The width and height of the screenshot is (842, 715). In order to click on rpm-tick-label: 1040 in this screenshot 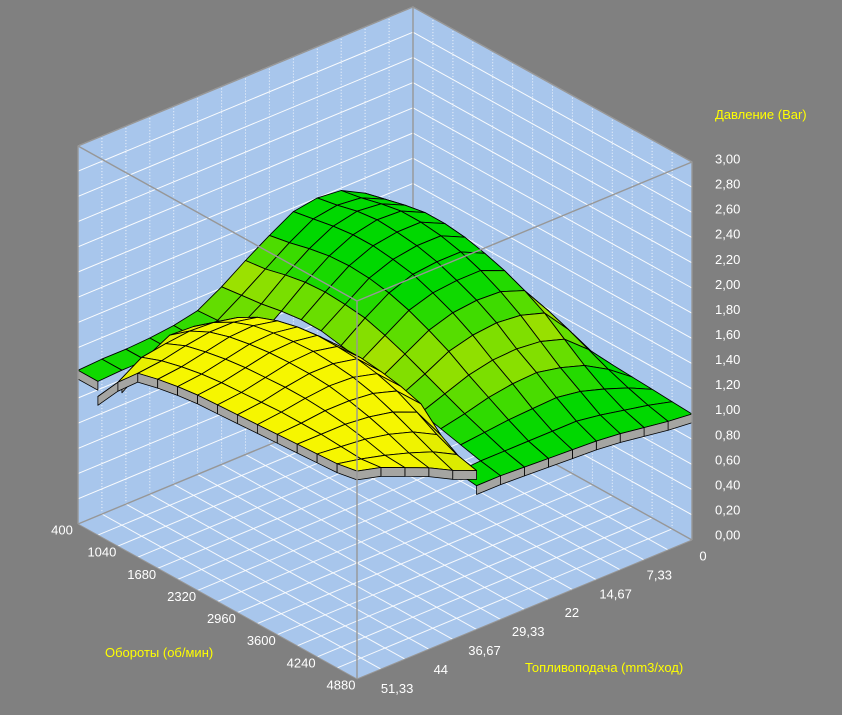, I will do `click(101, 552)`.